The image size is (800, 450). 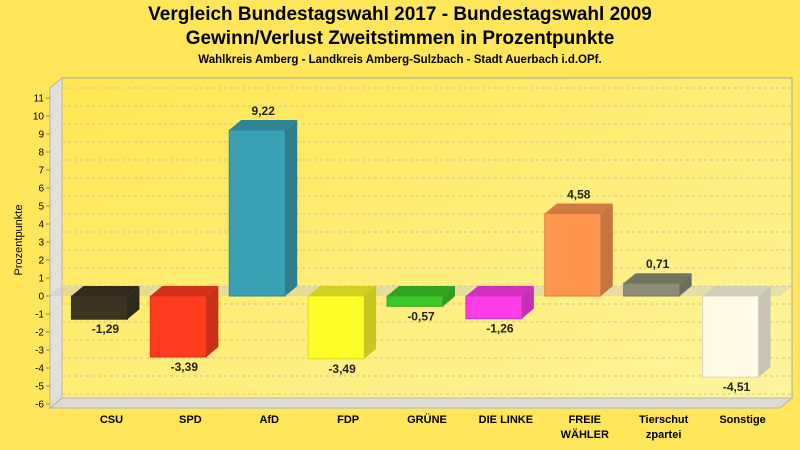 I want to click on x-tick-label: FDP, so click(x=348, y=420).